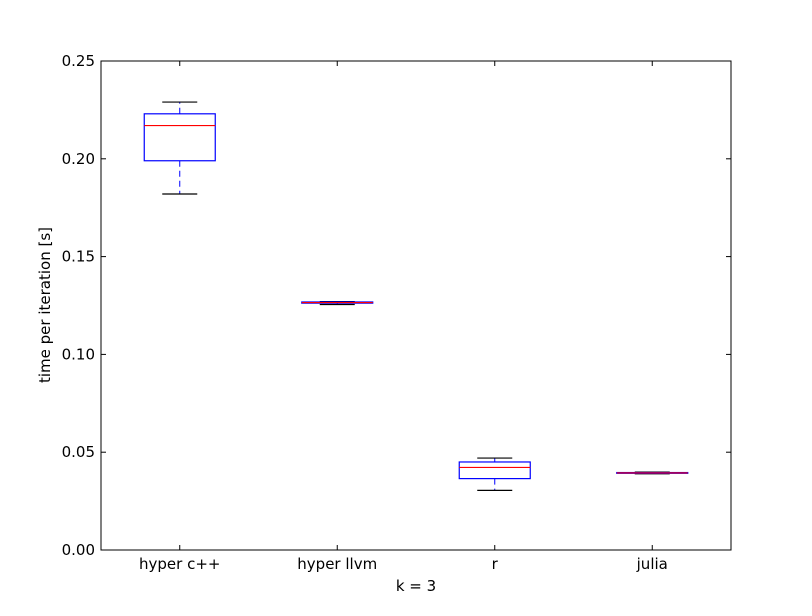 The image size is (812, 616). What do you see at coordinates (337, 564) in the screenshot?
I see `x-tick-label: hyper llvm` at bounding box center [337, 564].